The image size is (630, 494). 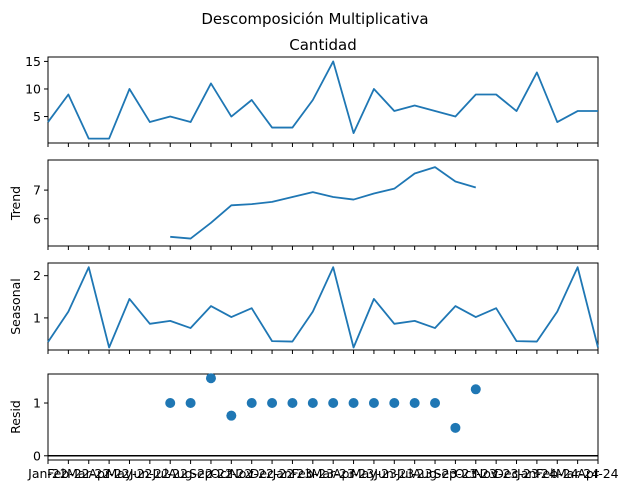 What do you see at coordinates (536, 473) in the screenshot?
I see `x-tick-label: Jan-24` at bounding box center [536, 473].